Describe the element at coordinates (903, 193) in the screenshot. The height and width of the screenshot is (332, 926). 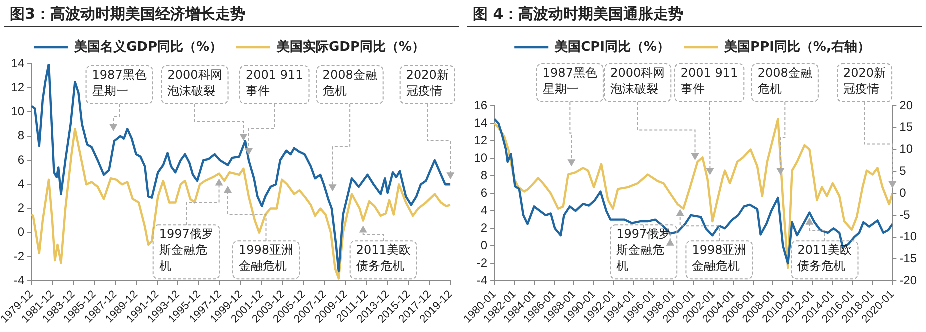
I see `y2-tick-label: 0` at that location.